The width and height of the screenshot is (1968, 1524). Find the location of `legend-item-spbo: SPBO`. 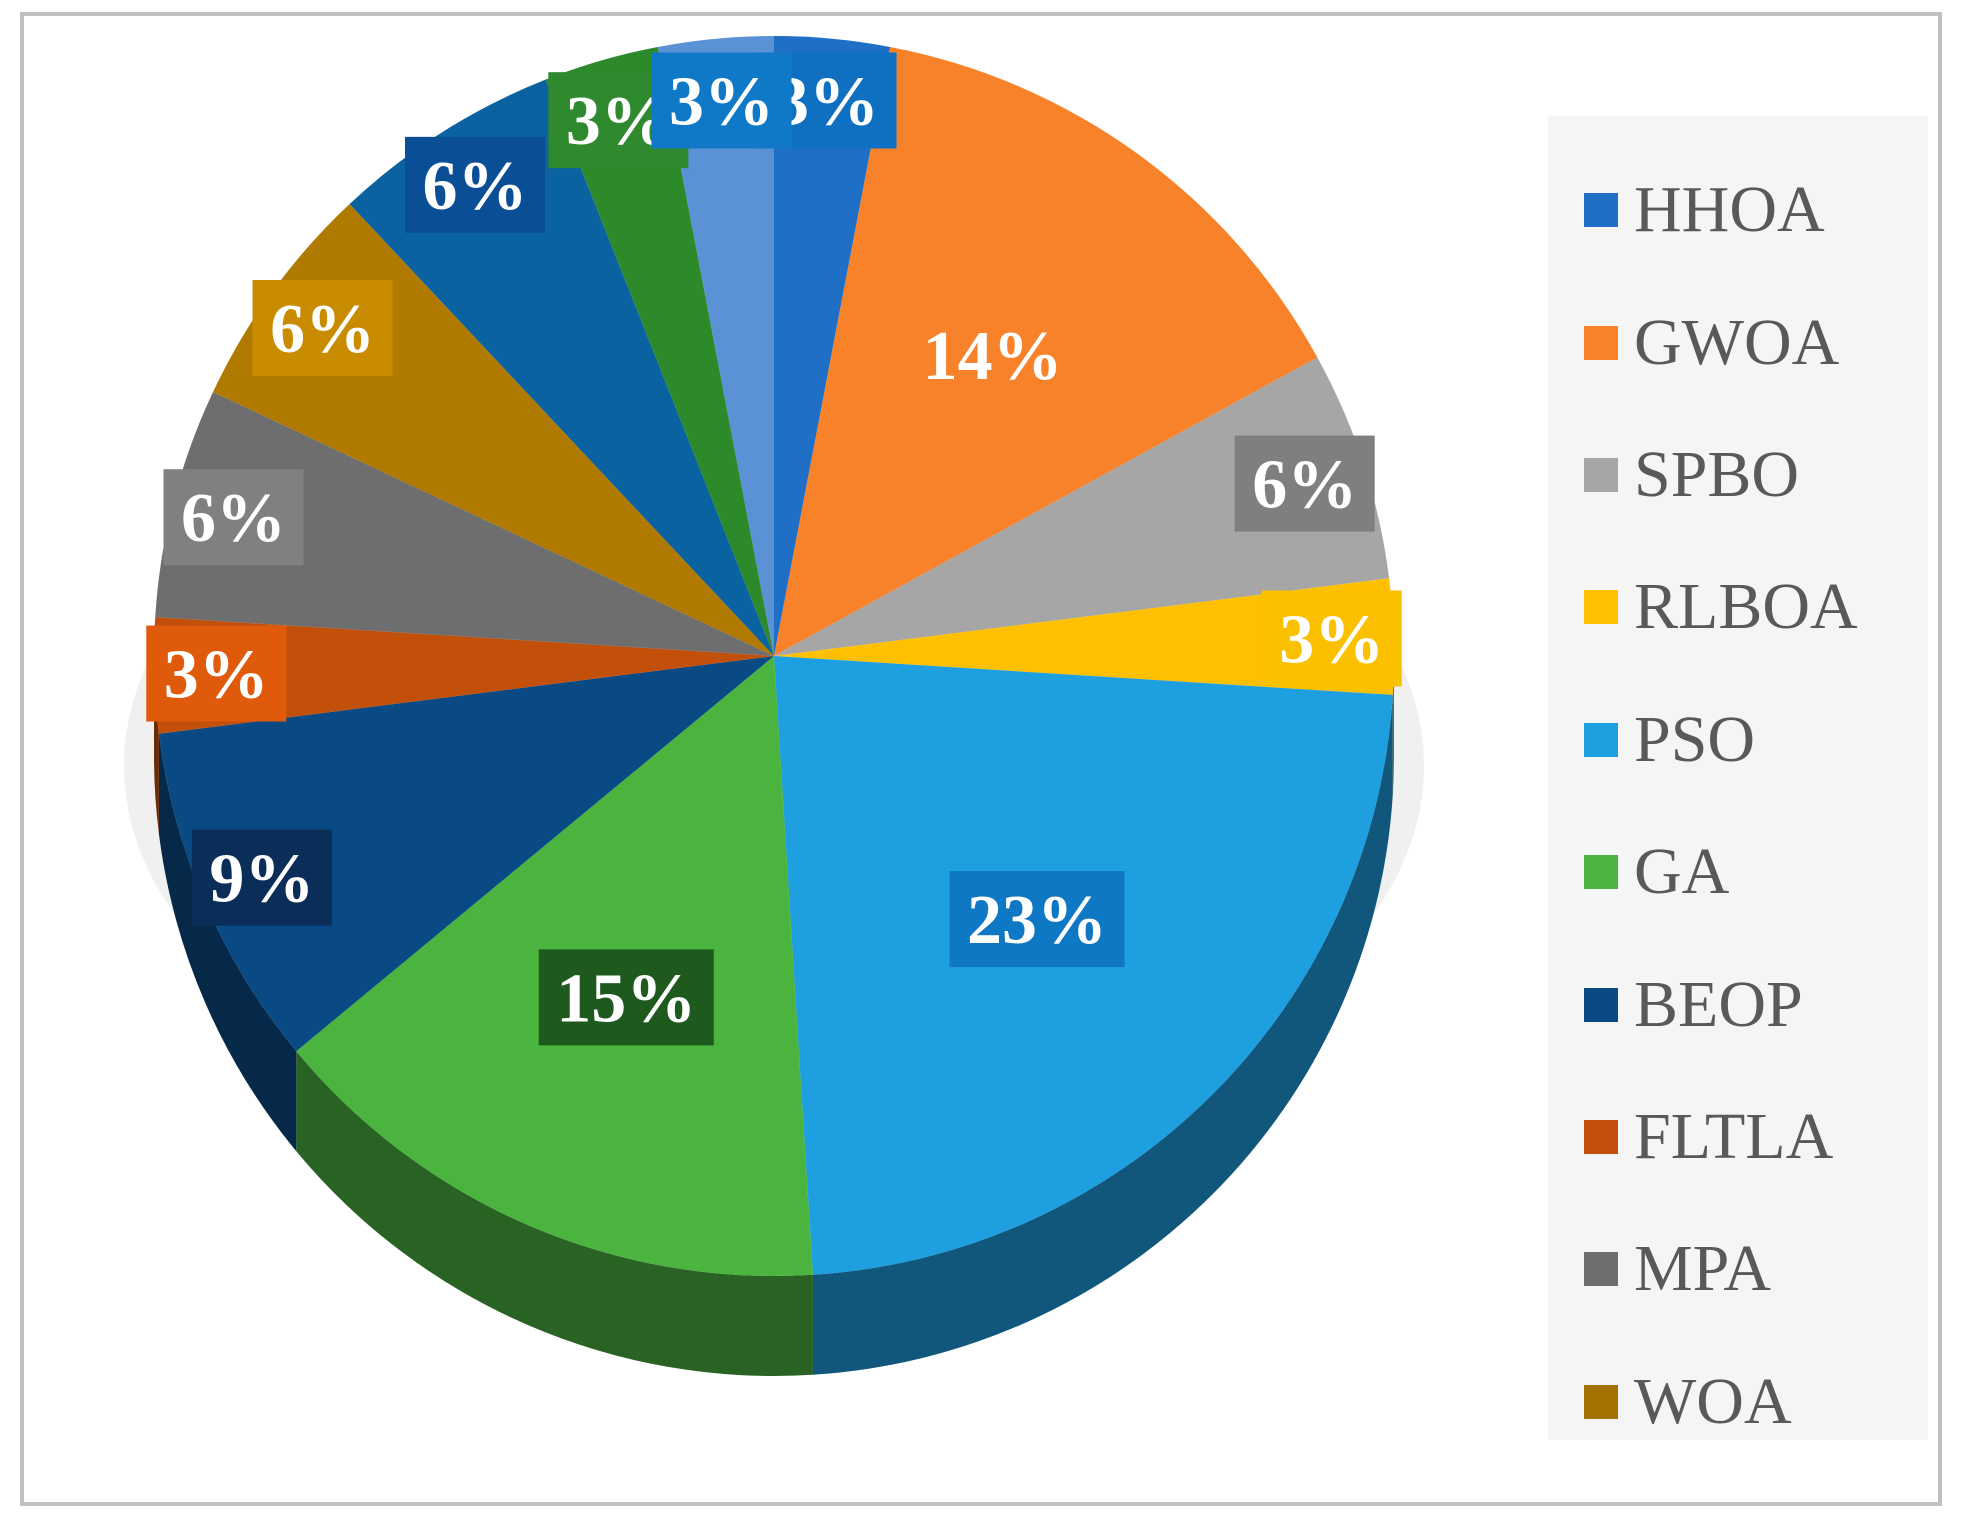

legend-item-spbo: SPBO is located at coordinates (1738, 475).